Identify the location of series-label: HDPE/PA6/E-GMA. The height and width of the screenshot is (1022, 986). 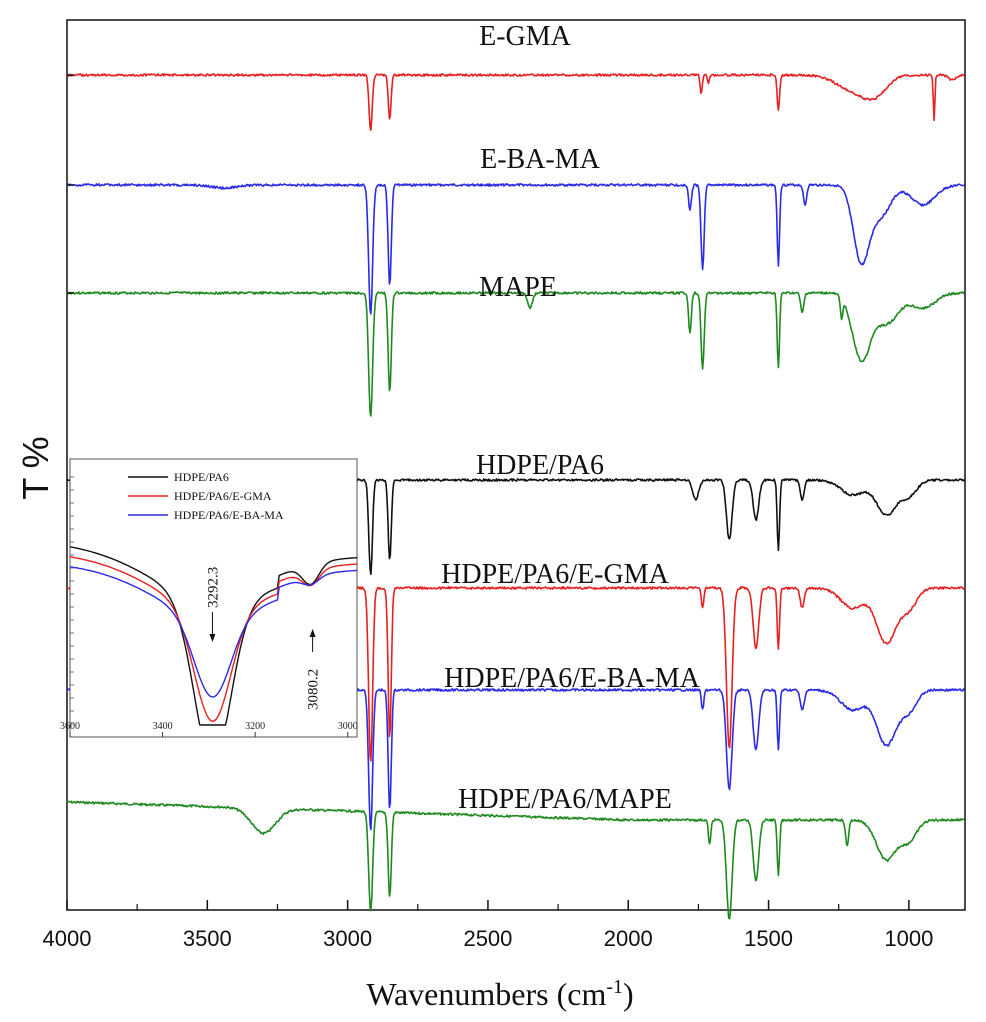
(555, 574).